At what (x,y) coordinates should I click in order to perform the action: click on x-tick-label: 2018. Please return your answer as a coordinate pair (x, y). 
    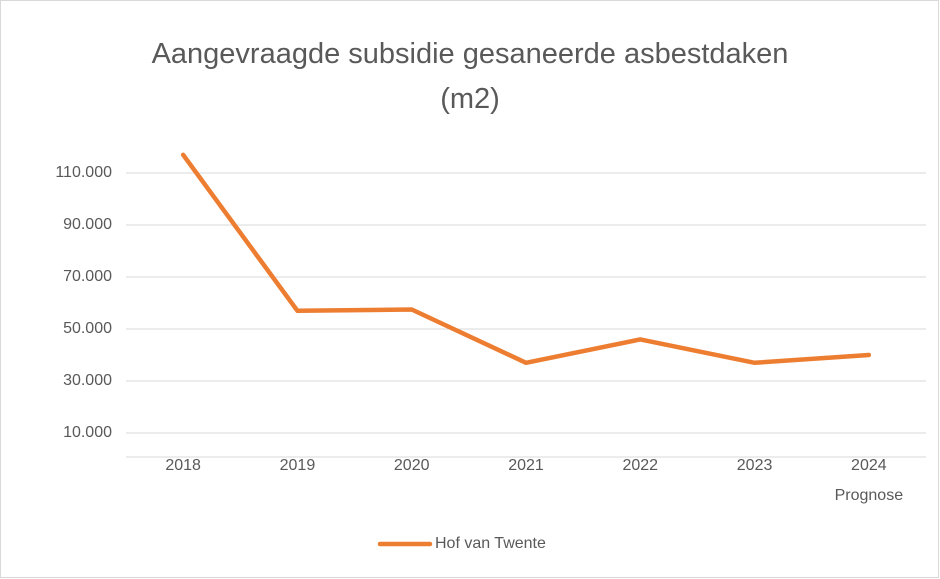
    Looking at the image, I should click on (183, 465).